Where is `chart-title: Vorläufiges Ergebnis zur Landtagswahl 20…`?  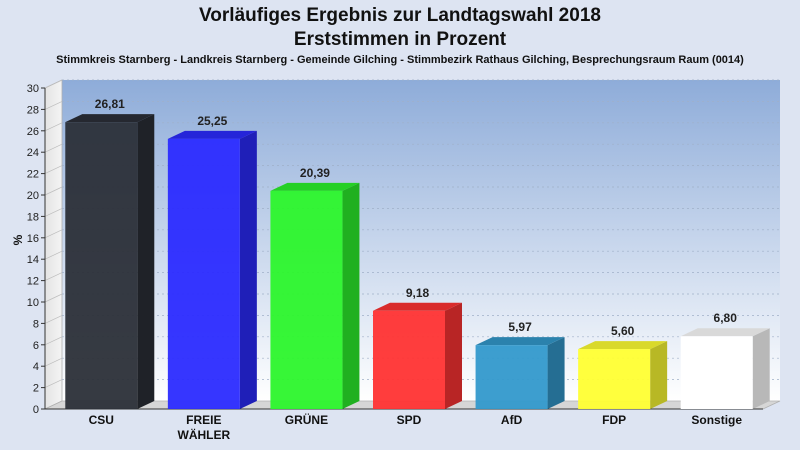
chart-title: Vorläufiges Ergebnis zur Landtagswahl 20… is located at coordinates (400, 15).